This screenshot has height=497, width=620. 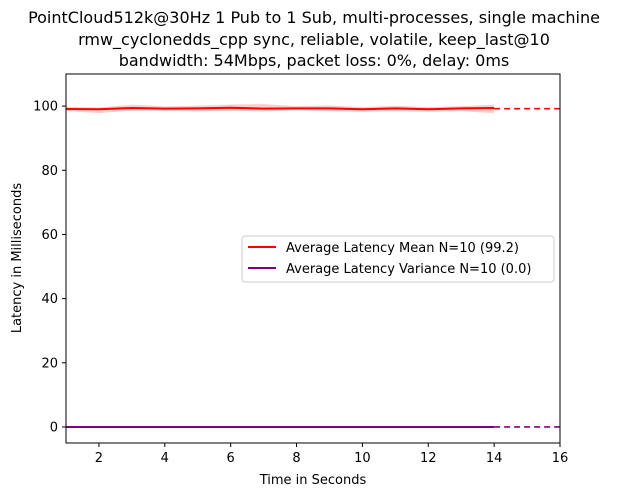 What do you see at coordinates (49, 363) in the screenshot?
I see `y-tick-label: 20` at bounding box center [49, 363].